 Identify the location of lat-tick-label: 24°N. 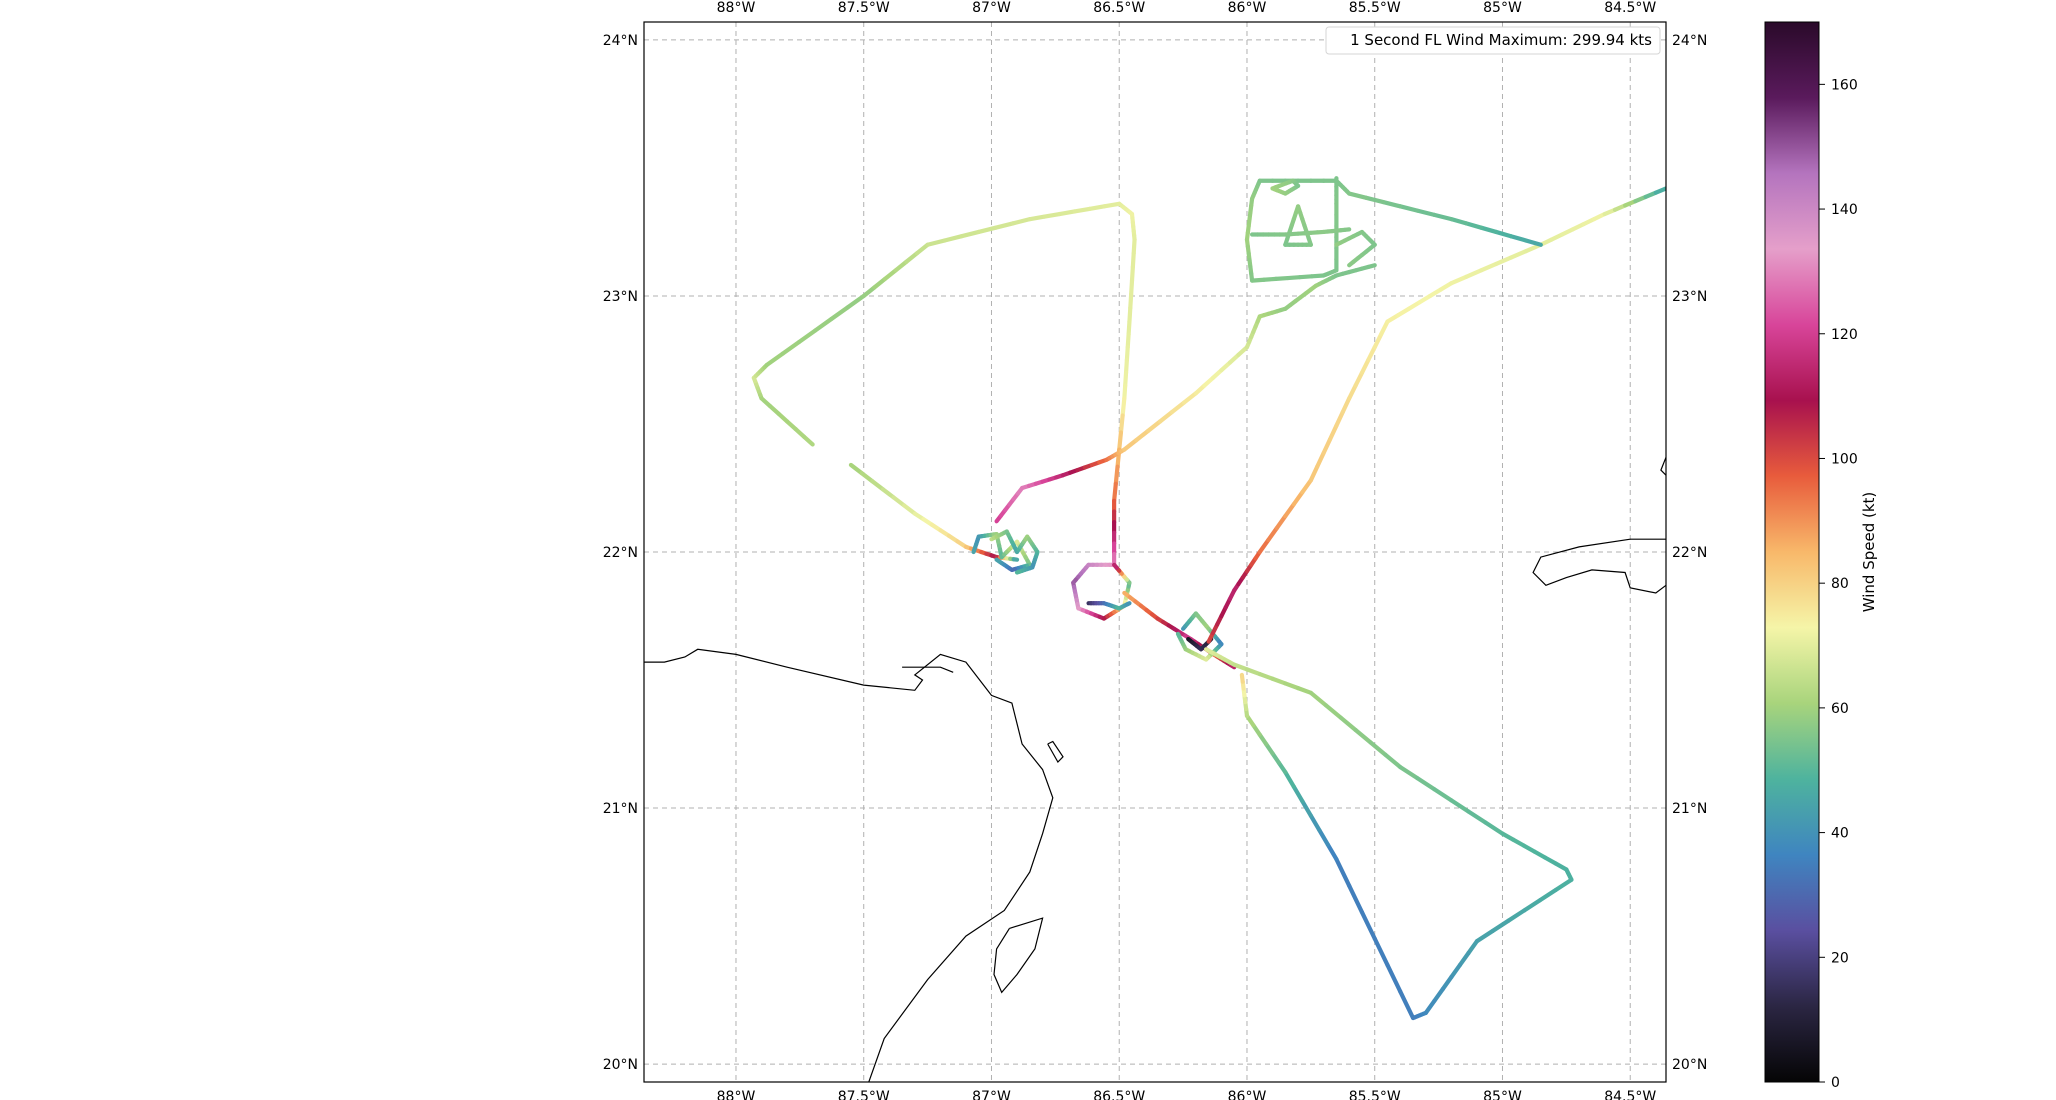
(620, 41).